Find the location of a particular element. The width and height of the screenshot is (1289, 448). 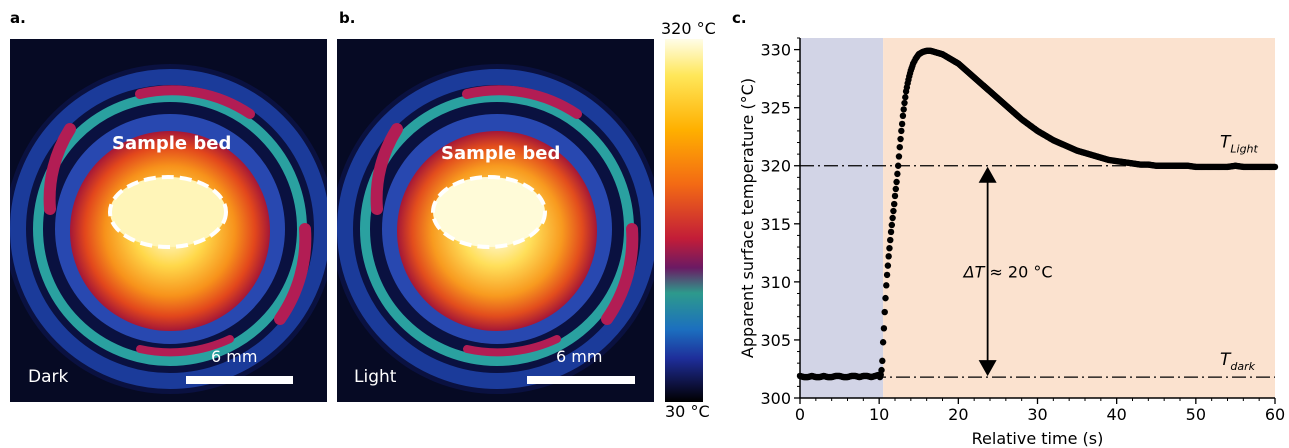

y-tick-label: 300 is located at coordinates (775, 398).